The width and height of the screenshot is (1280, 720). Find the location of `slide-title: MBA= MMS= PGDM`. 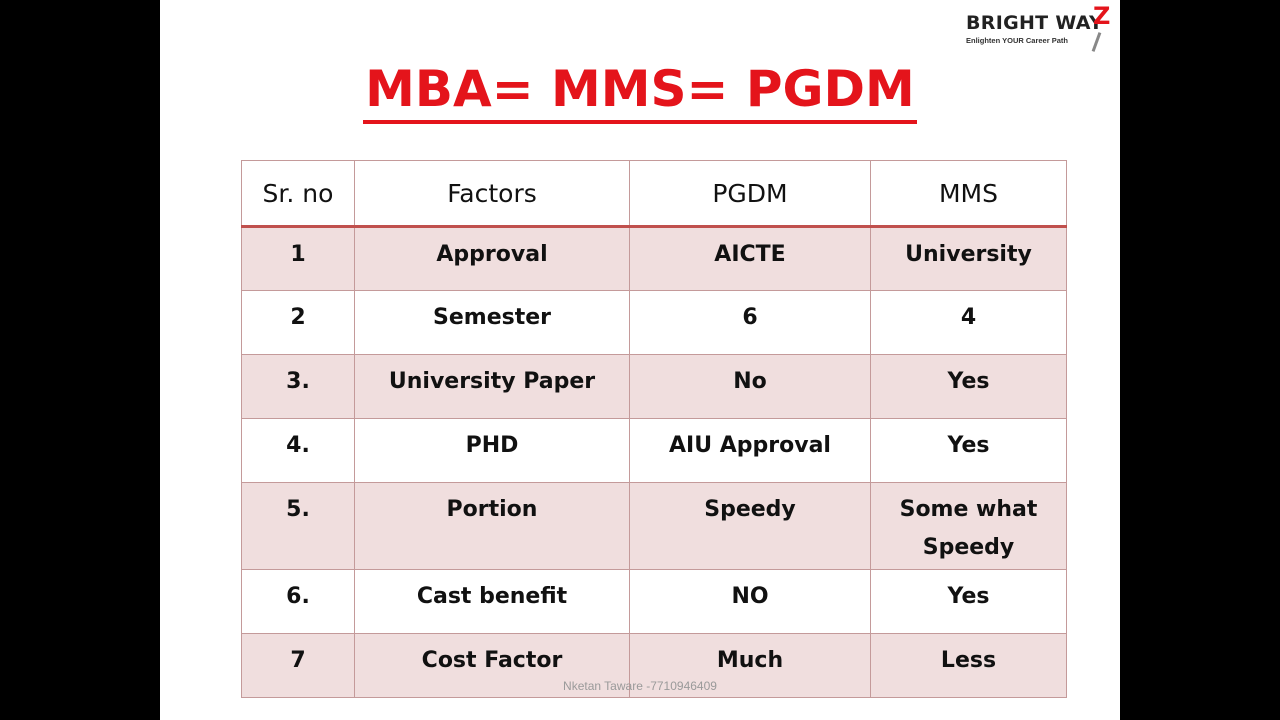

slide-title: MBA= MMS= PGDM is located at coordinates (640, 91).